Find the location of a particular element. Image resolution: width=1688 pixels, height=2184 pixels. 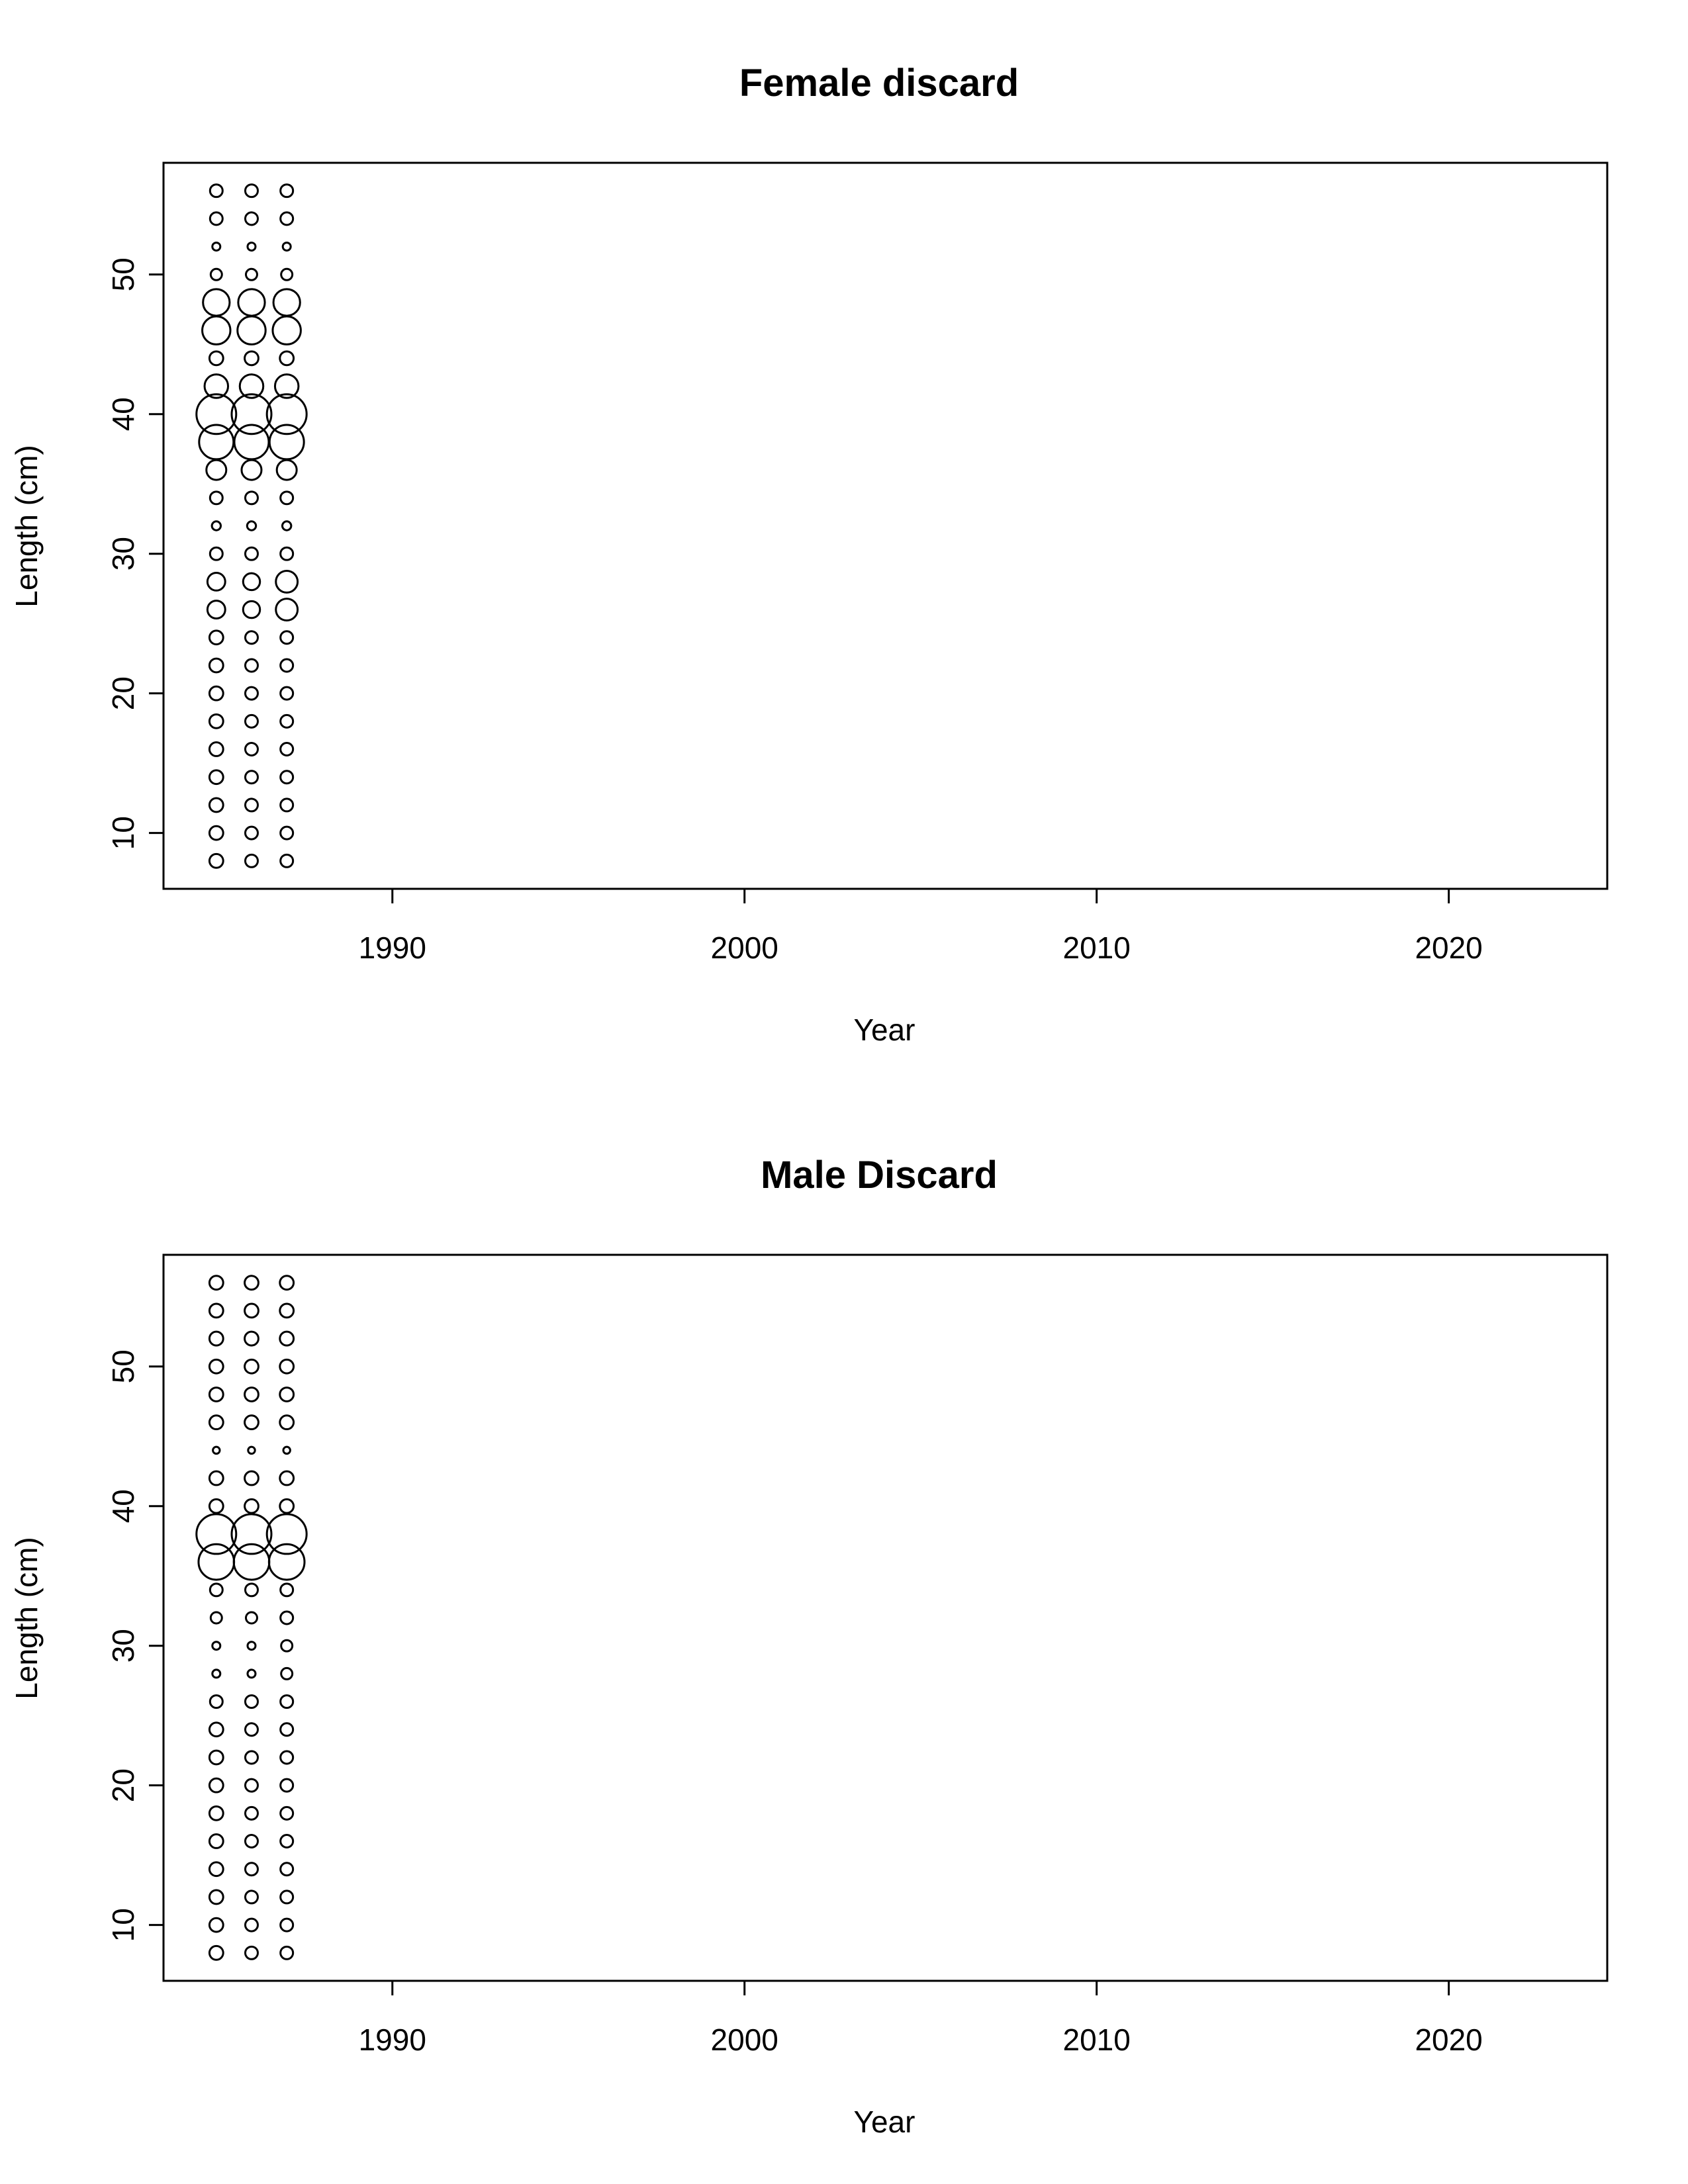

x-tick-label: 2000 is located at coordinates (744, 2040).